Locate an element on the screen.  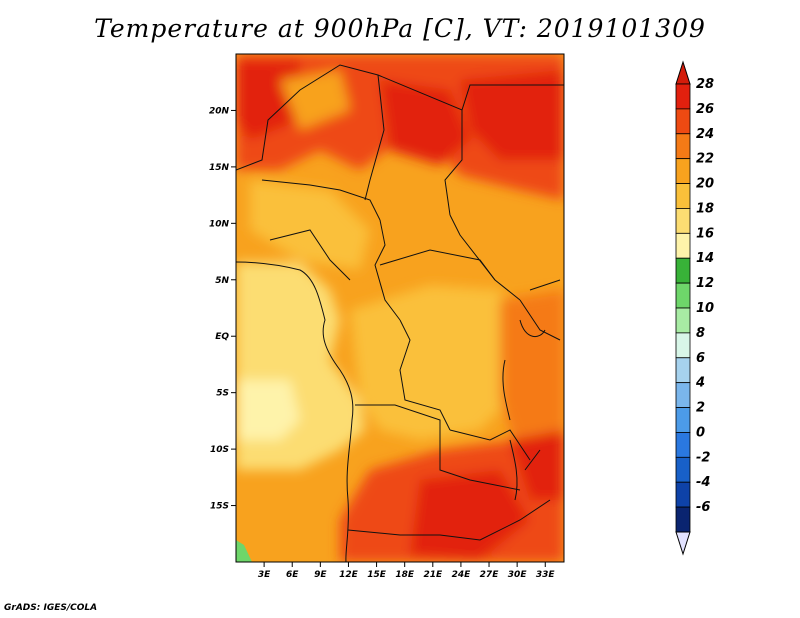
lon-tick-label: 24E is located at coordinates (462, 575).